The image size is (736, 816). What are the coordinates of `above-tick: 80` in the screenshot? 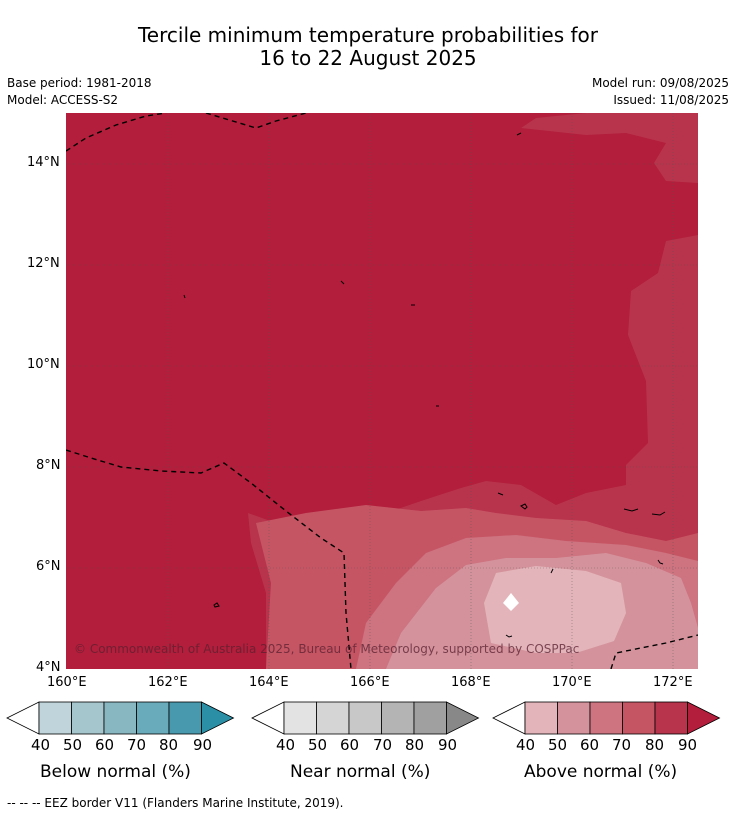 It's located at (655, 745).